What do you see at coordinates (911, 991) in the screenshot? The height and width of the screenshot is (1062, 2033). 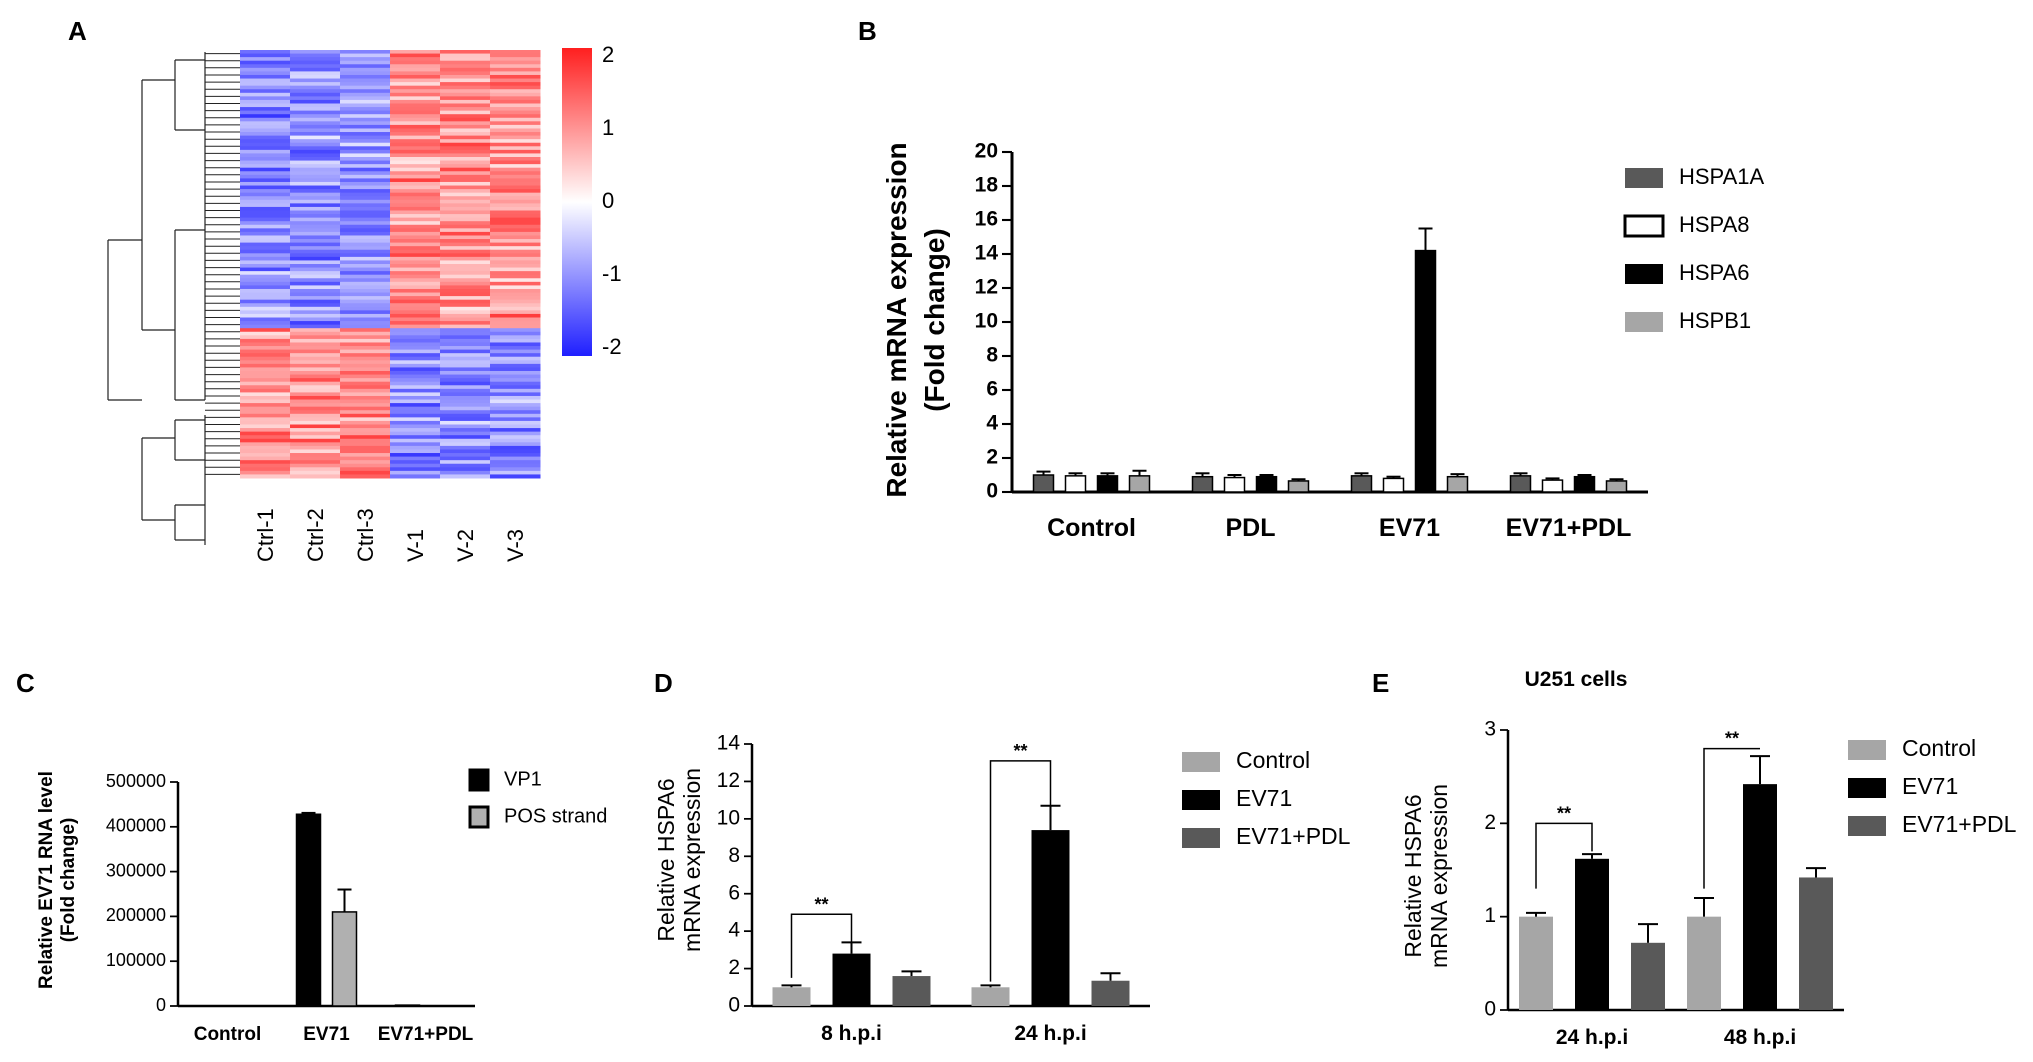 I see `bar` at bounding box center [911, 991].